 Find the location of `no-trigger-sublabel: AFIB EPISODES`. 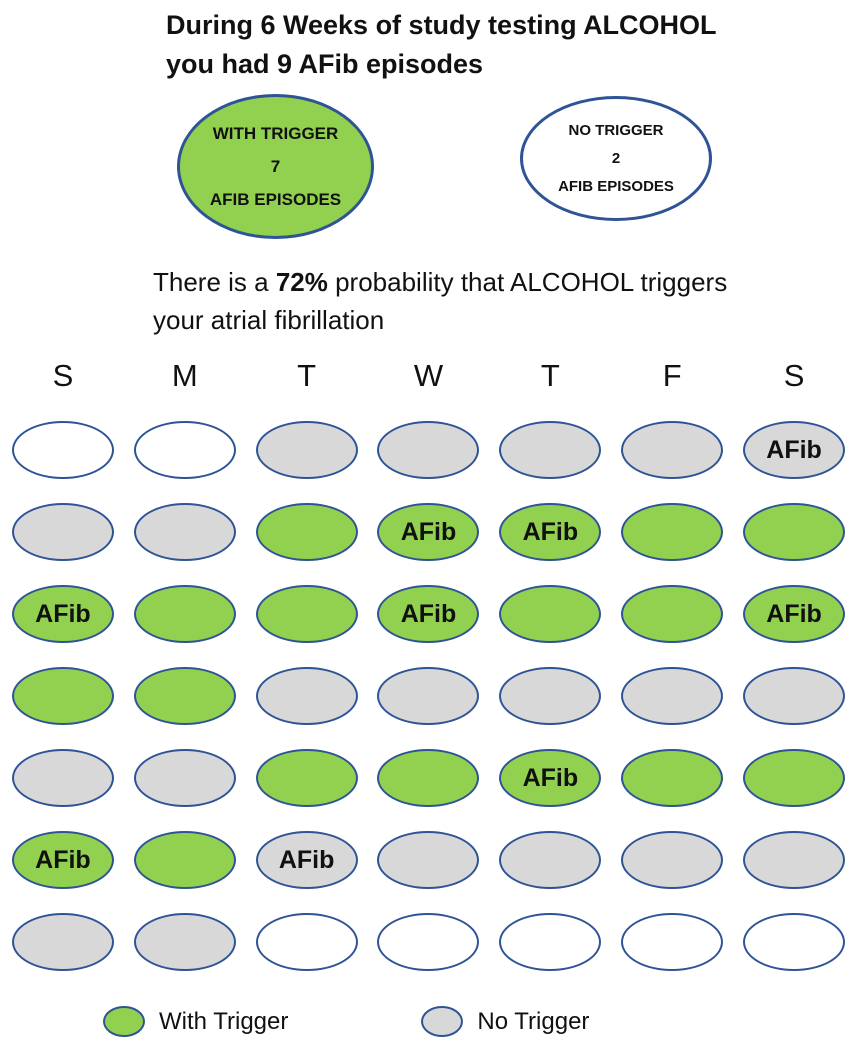

no-trigger-sublabel: AFIB EPISODES is located at coordinates (616, 186).